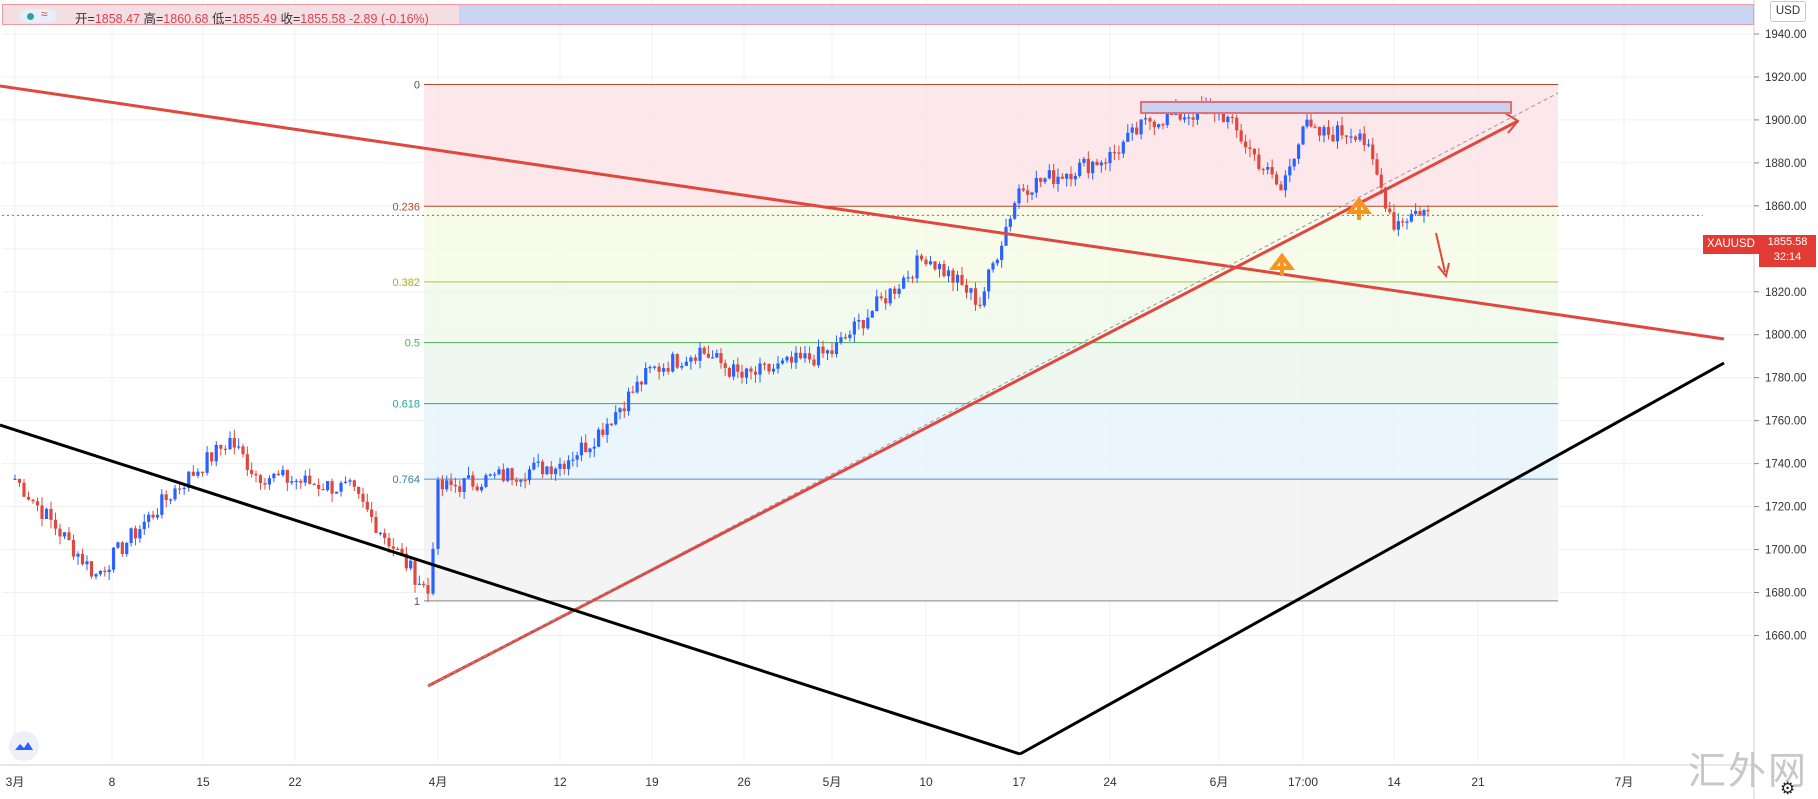 The width and height of the screenshot is (1818, 799). What do you see at coordinates (832, 782) in the screenshot?
I see `time-tick-label: 5月` at bounding box center [832, 782].